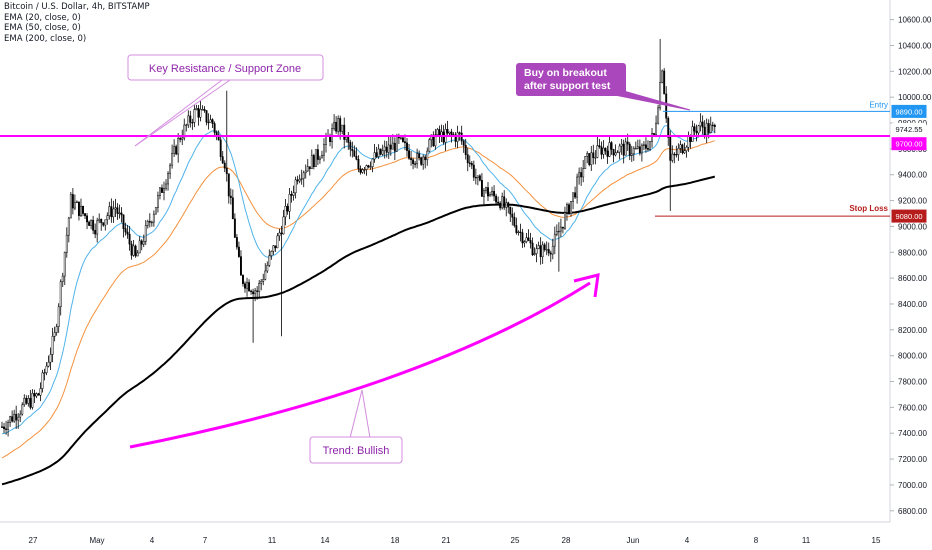 This screenshot has width=932, height=550. I want to click on indicator-ema20: EMA (20, close, 0), so click(42, 17).